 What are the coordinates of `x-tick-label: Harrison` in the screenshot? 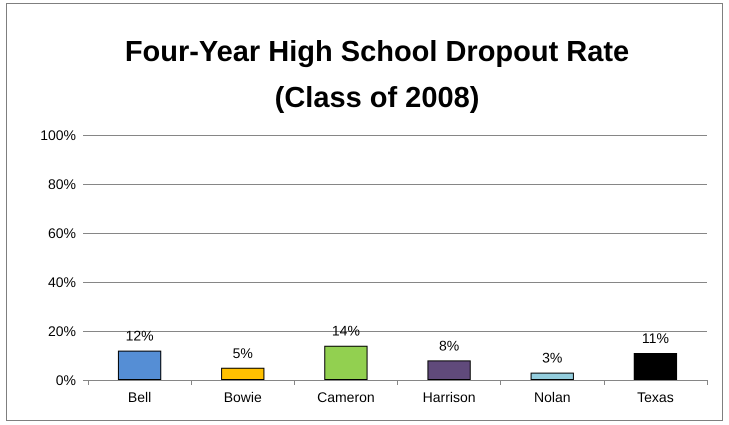 It's located at (449, 397).